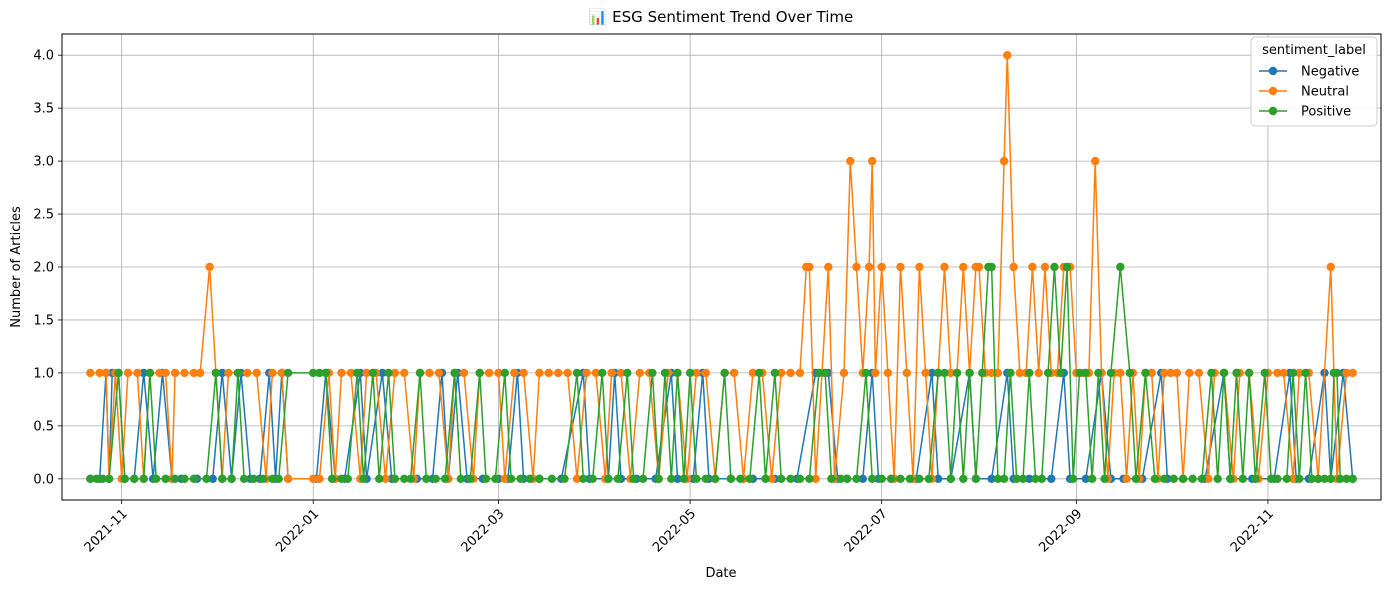 This screenshot has height=590, width=1389. What do you see at coordinates (1060, 530) in the screenshot?
I see `x-tick-label: 2022-09` at bounding box center [1060, 530].